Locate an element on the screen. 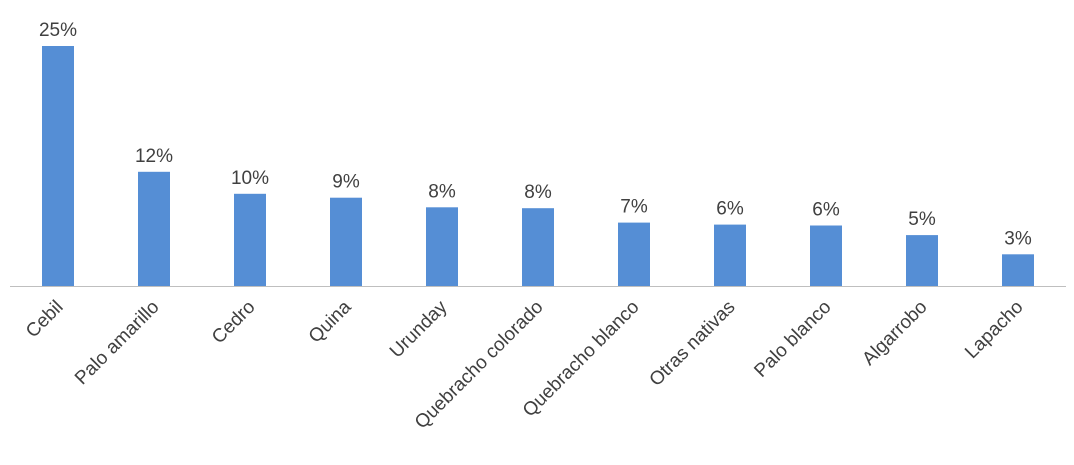 The width and height of the screenshot is (1074, 465). bar-palo-blanco is located at coordinates (826, 255).